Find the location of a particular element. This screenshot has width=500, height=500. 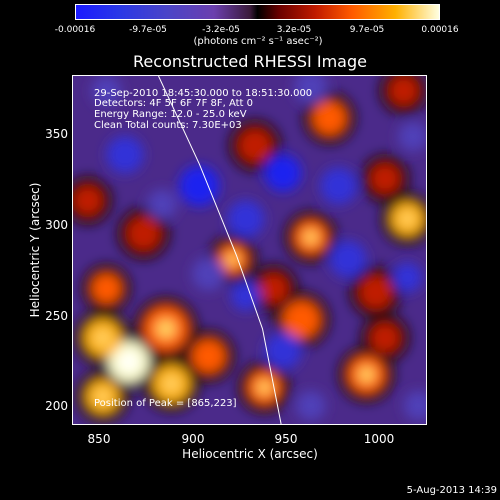

x-tick-label: 900 is located at coordinates (193, 439).